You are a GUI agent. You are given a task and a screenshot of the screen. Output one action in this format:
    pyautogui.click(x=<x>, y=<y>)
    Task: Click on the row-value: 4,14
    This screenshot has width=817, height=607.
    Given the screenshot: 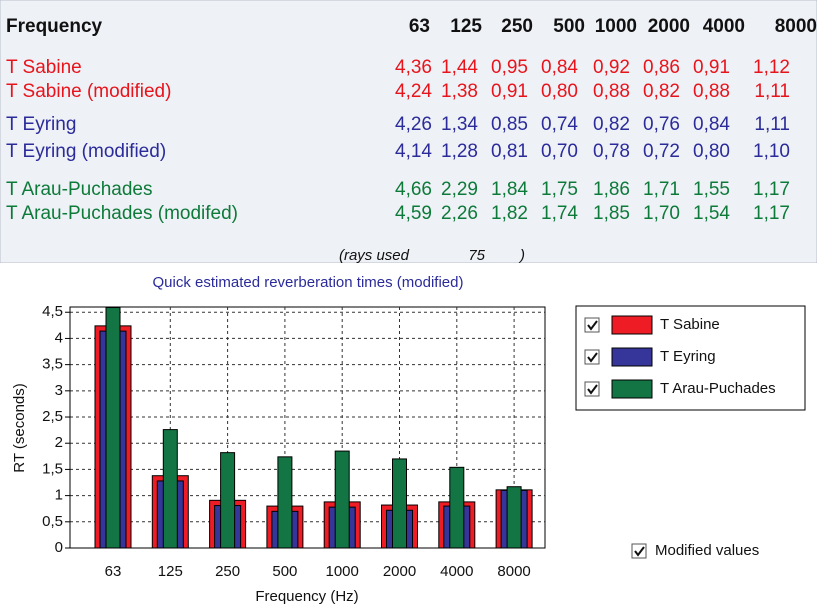 What is the action you would take?
    pyautogui.click(x=413, y=151)
    